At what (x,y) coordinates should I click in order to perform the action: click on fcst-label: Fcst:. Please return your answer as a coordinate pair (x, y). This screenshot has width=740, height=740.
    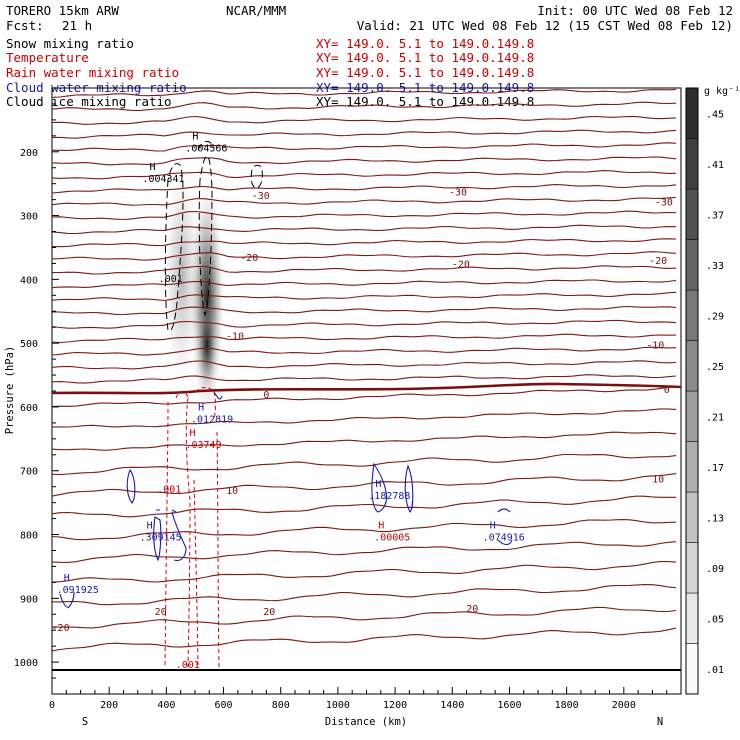
    Looking at the image, I should click on (25, 25).